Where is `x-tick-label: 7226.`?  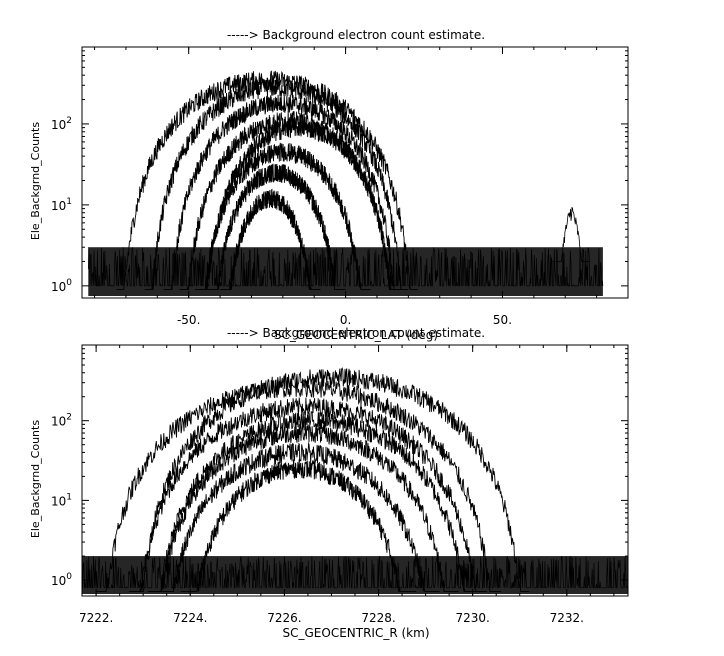
x-tick-label: 7226. is located at coordinates (284, 618).